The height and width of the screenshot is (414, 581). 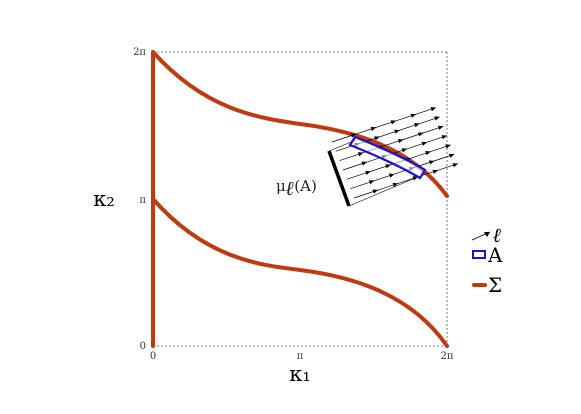 What do you see at coordinates (495, 255) in the screenshot?
I see `legend-label-a: A` at bounding box center [495, 255].